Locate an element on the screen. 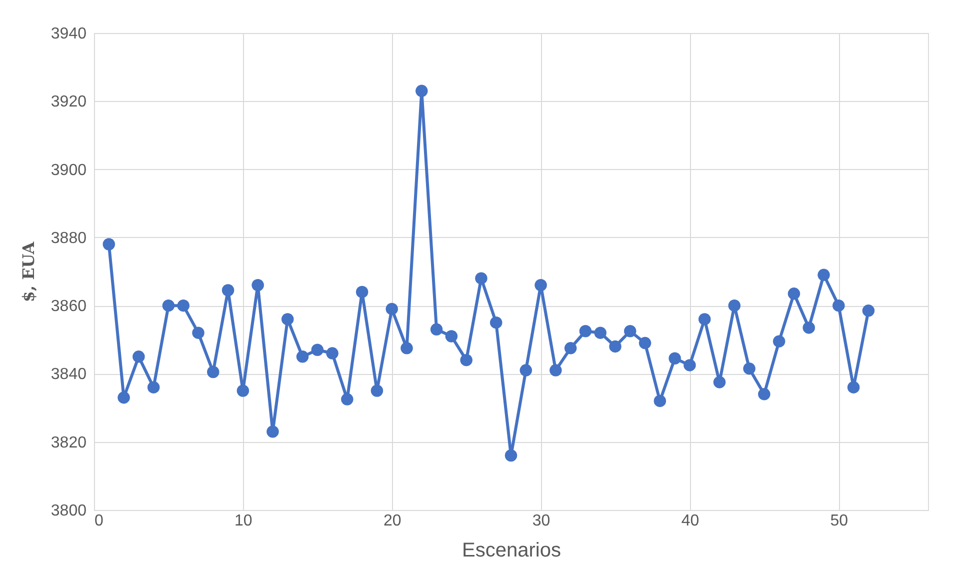 The width and height of the screenshot is (958, 580). y-tick-label: 3860 is located at coordinates (68, 307).